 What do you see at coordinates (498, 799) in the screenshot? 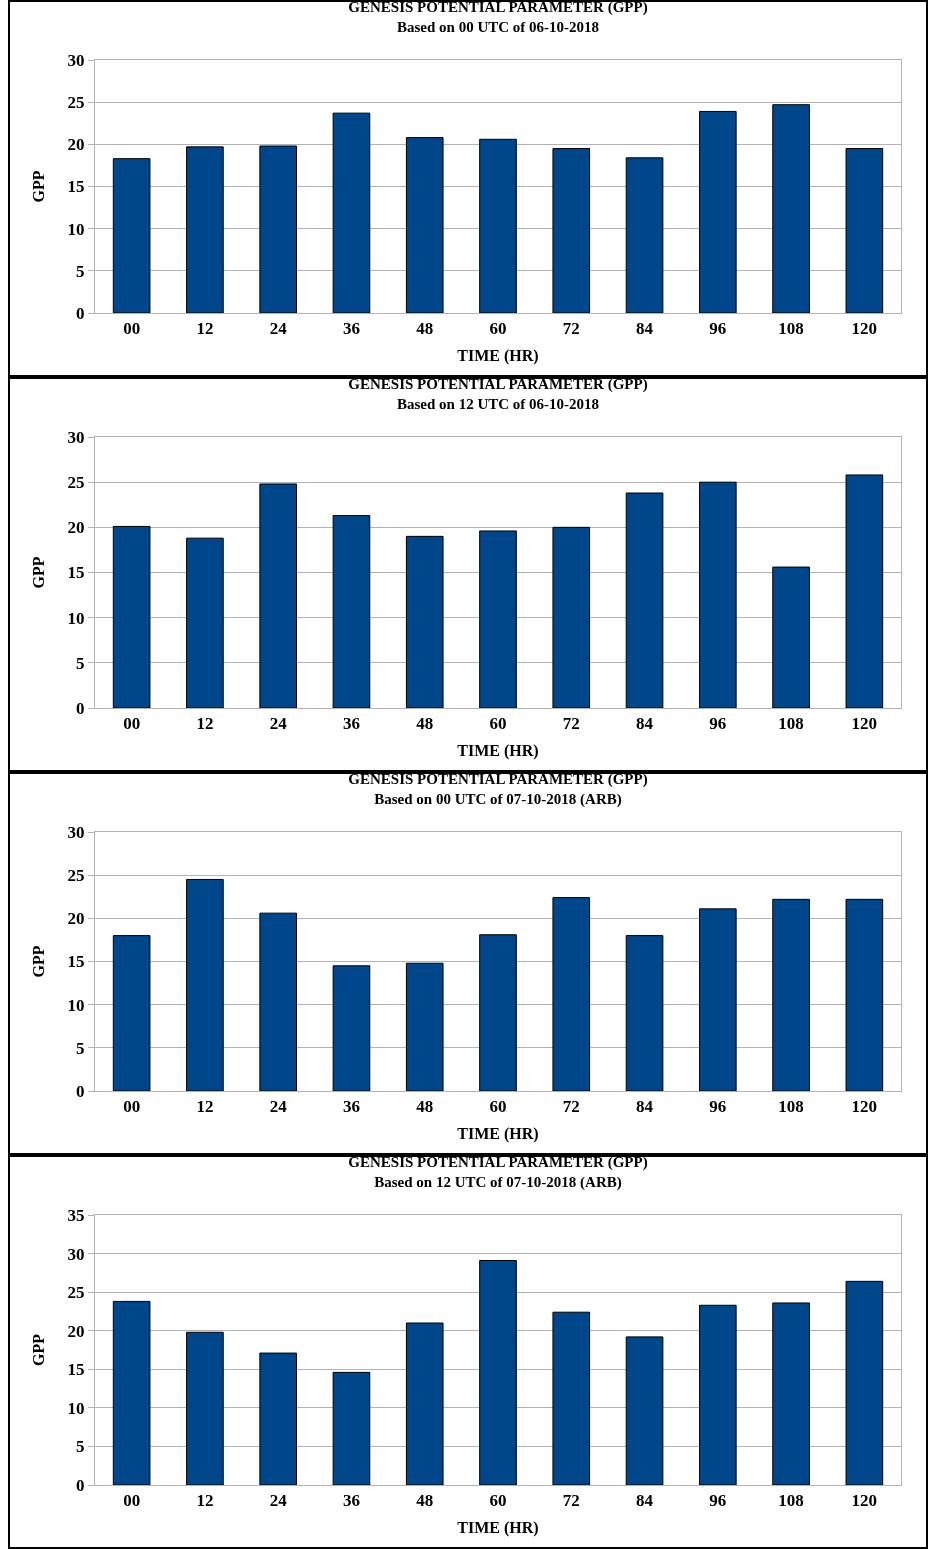
I see `chart-subtitle: Based on 00 UTC of 07-10-2018 (ARB)` at bounding box center [498, 799].